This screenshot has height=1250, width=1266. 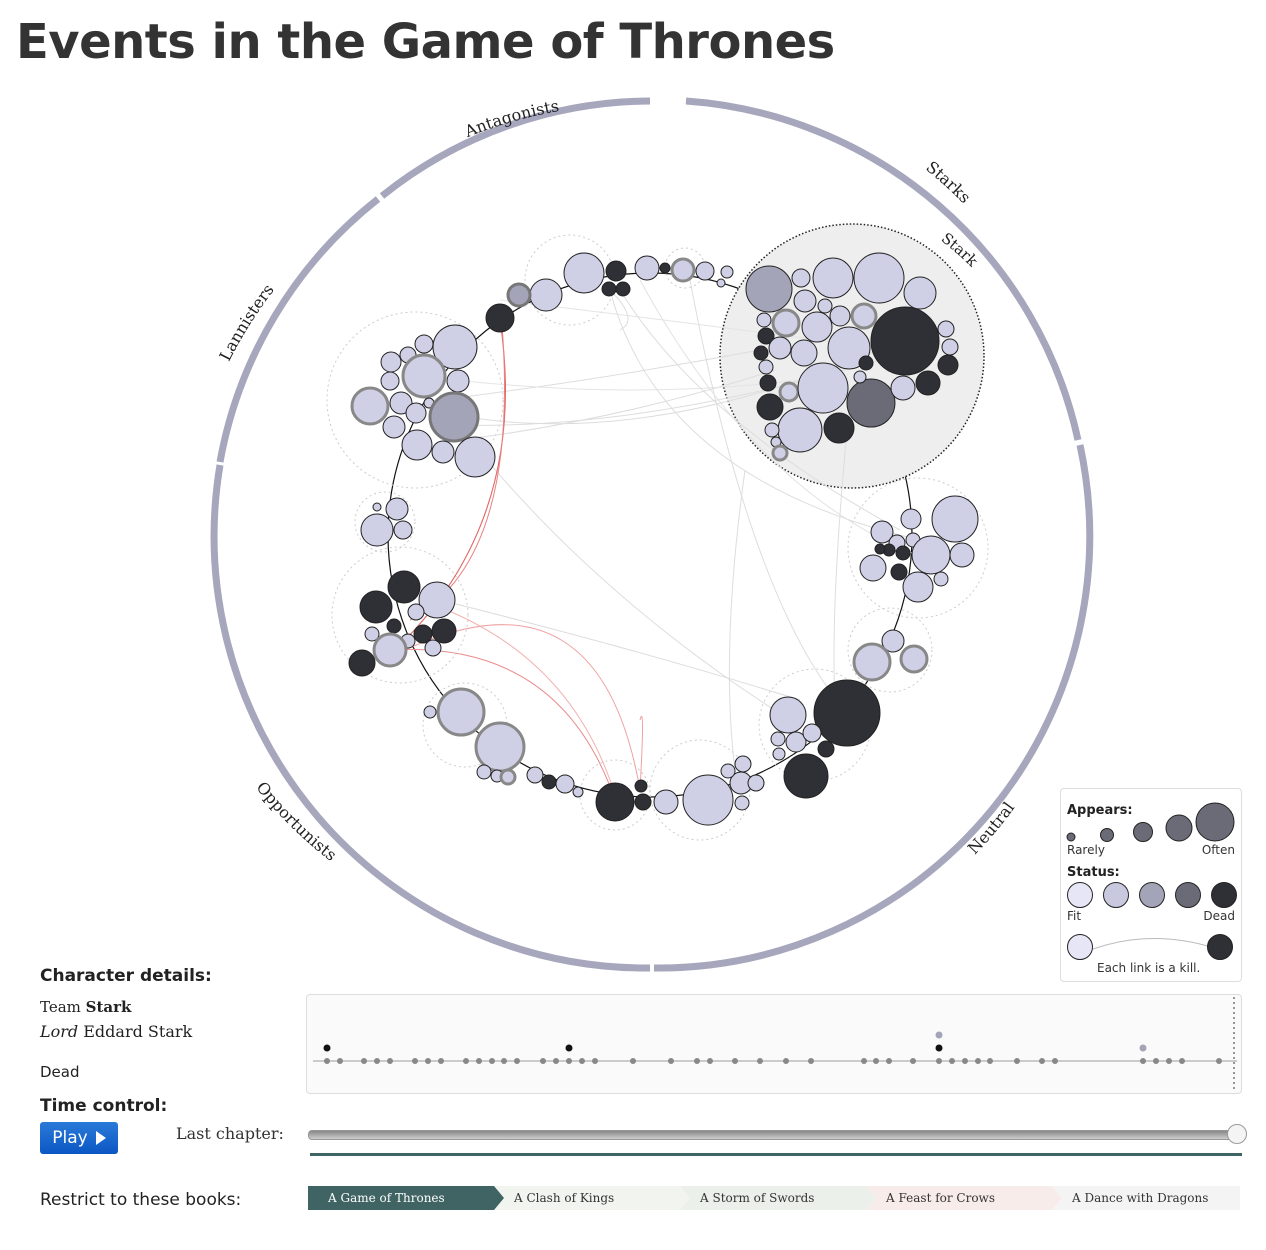 I want to click on chapter-slider, so click(x=777, y=1134).